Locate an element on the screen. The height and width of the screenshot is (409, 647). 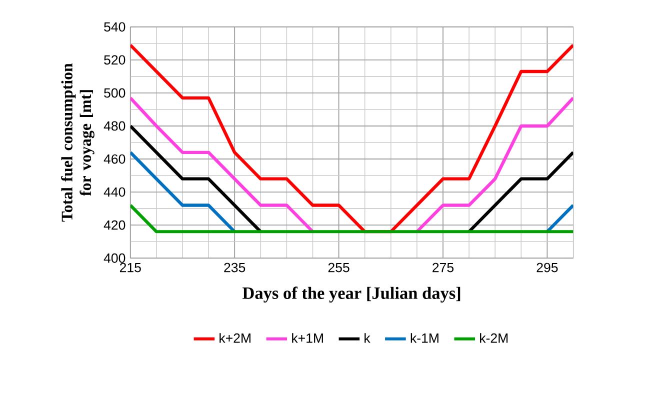
x-tick-label: 235 is located at coordinates (235, 267).